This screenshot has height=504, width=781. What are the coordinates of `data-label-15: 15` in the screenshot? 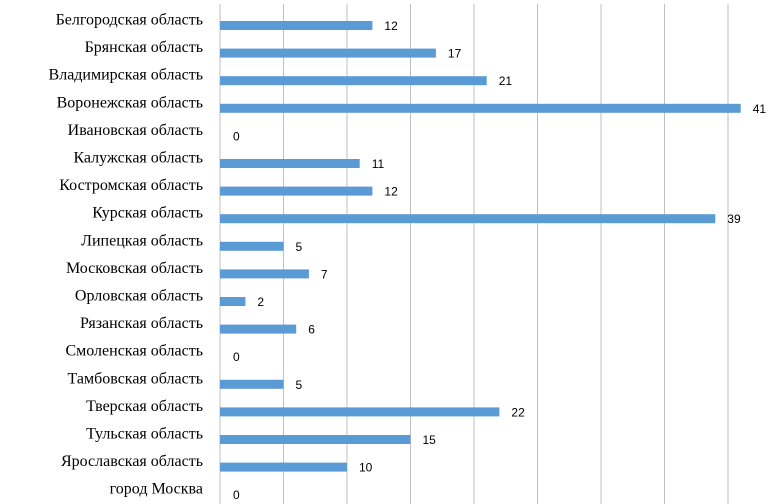 It's located at (430, 440).